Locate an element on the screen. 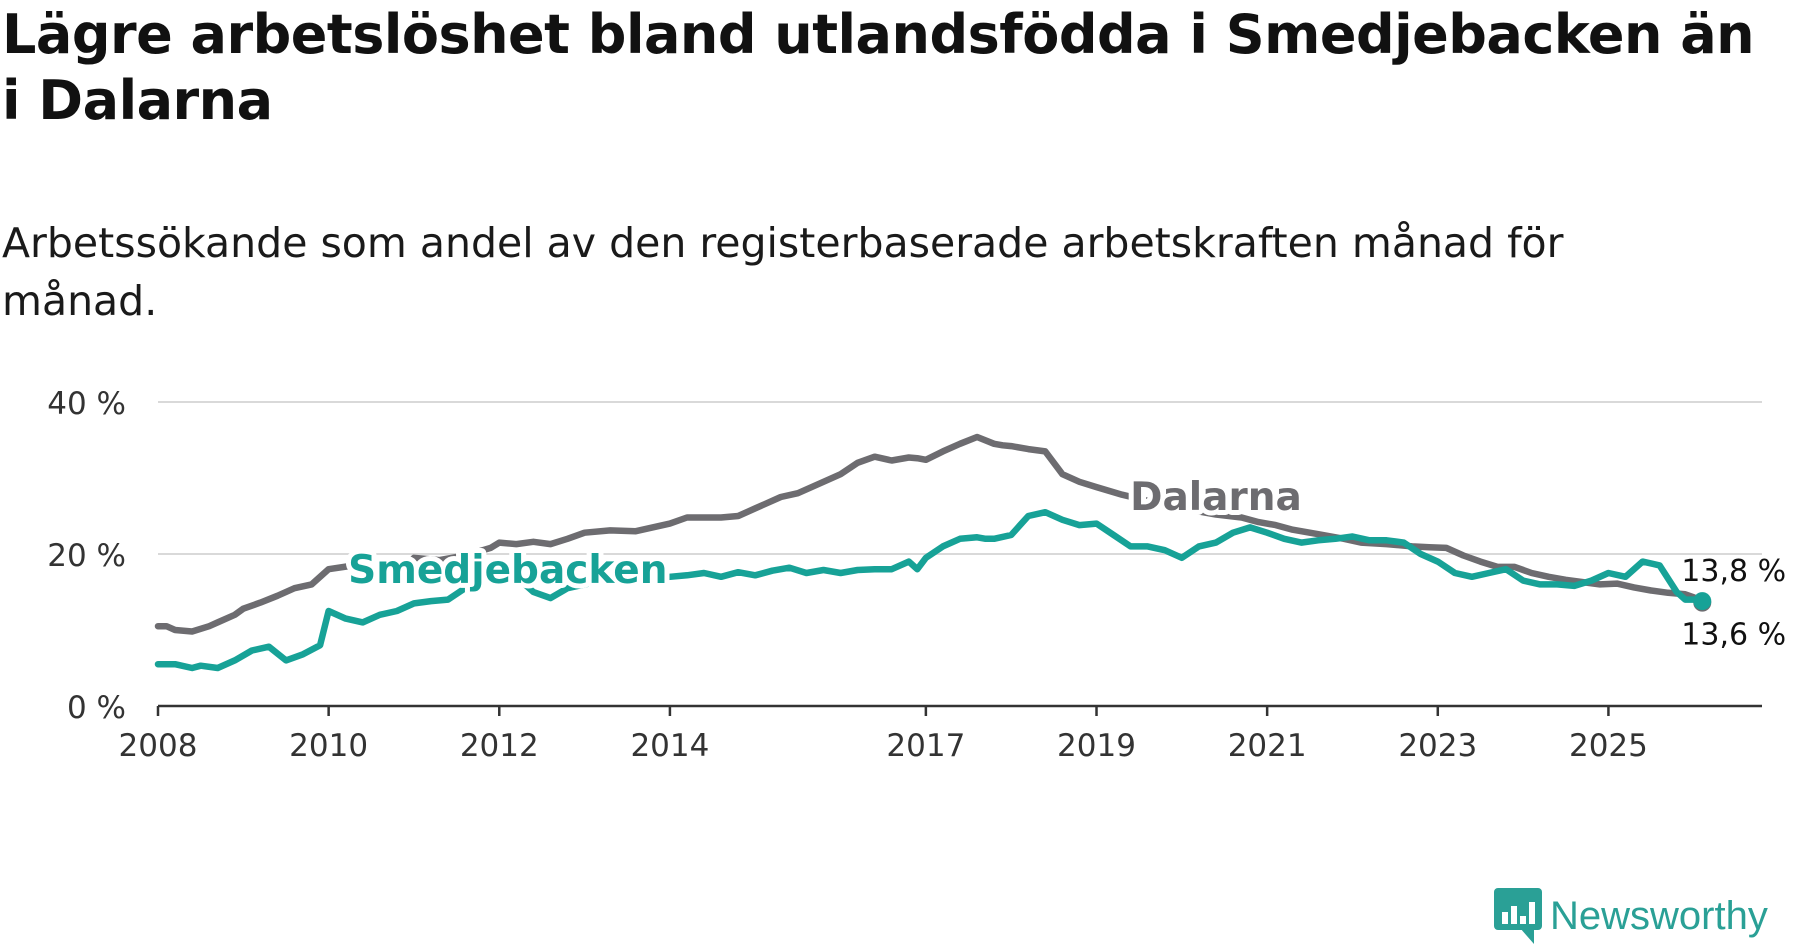  series-line-smedjebacken is located at coordinates (930, 590).